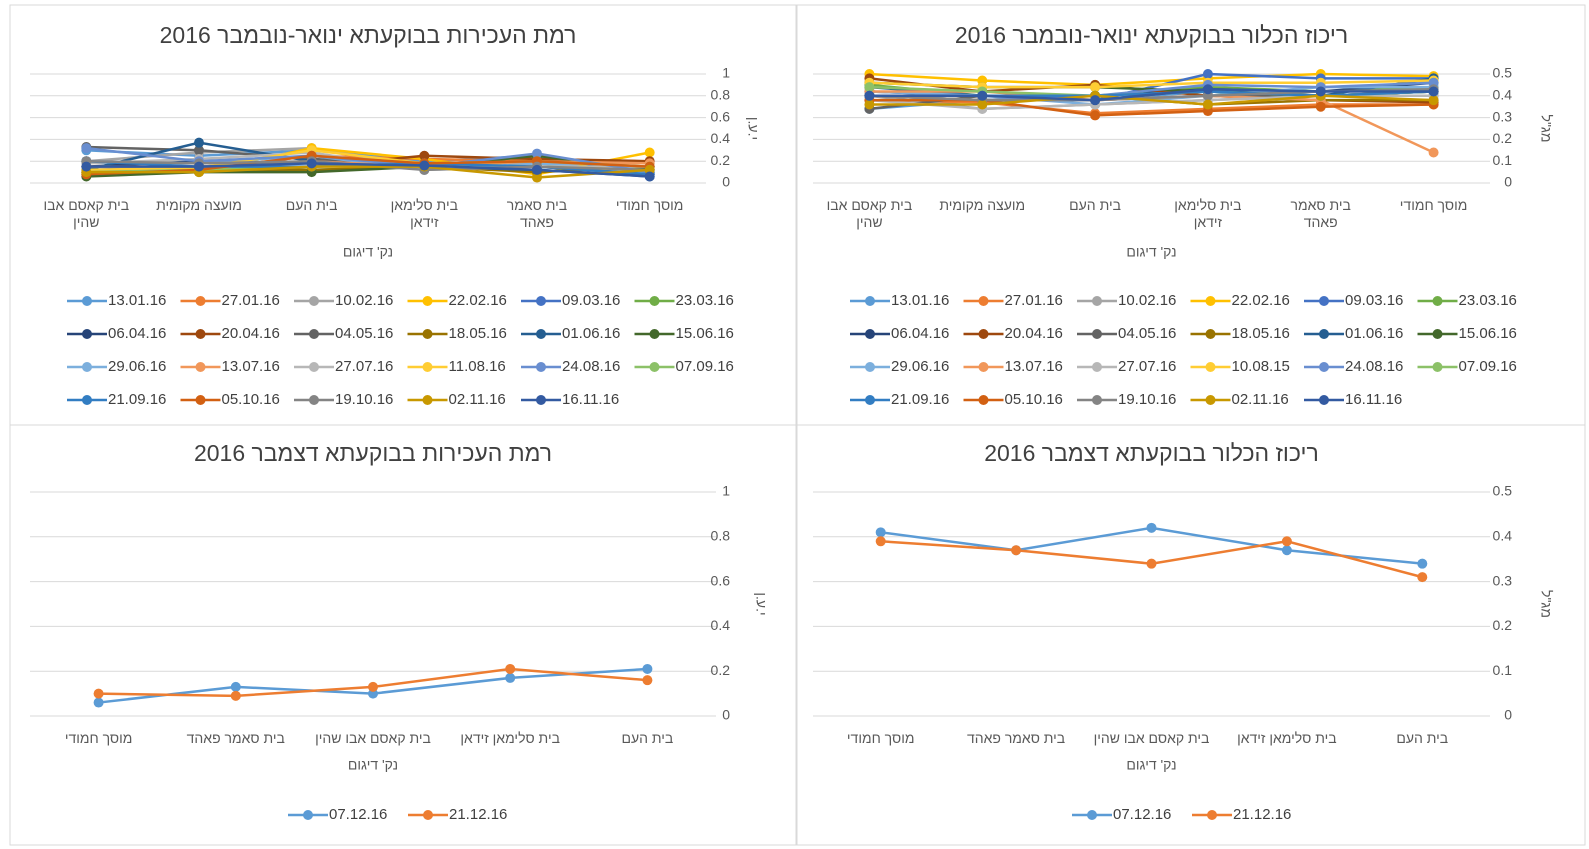 The height and width of the screenshot is (849, 1589). I want to click on x-tick-label-box: בית קאסם אבו שהין, so click(373, 738).